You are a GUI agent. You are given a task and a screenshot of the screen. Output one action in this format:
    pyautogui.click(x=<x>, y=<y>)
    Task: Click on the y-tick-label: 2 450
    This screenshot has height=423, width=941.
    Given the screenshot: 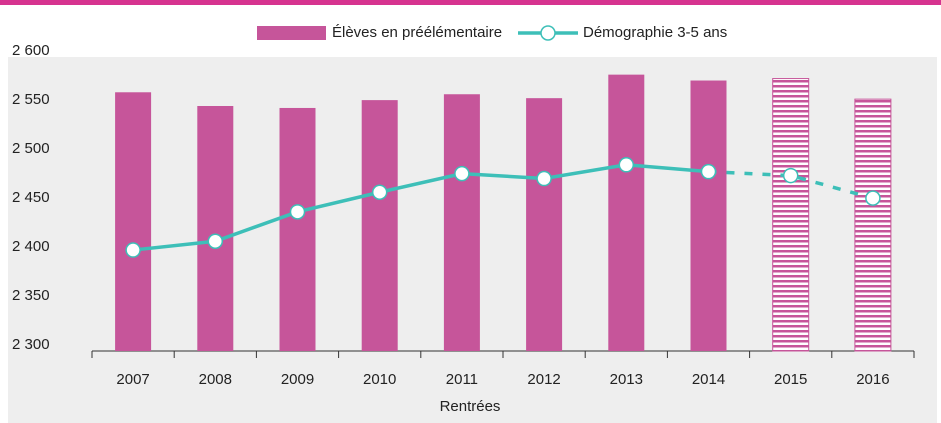 What is the action you would take?
    pyautogui.click(x=31, y=197)
    